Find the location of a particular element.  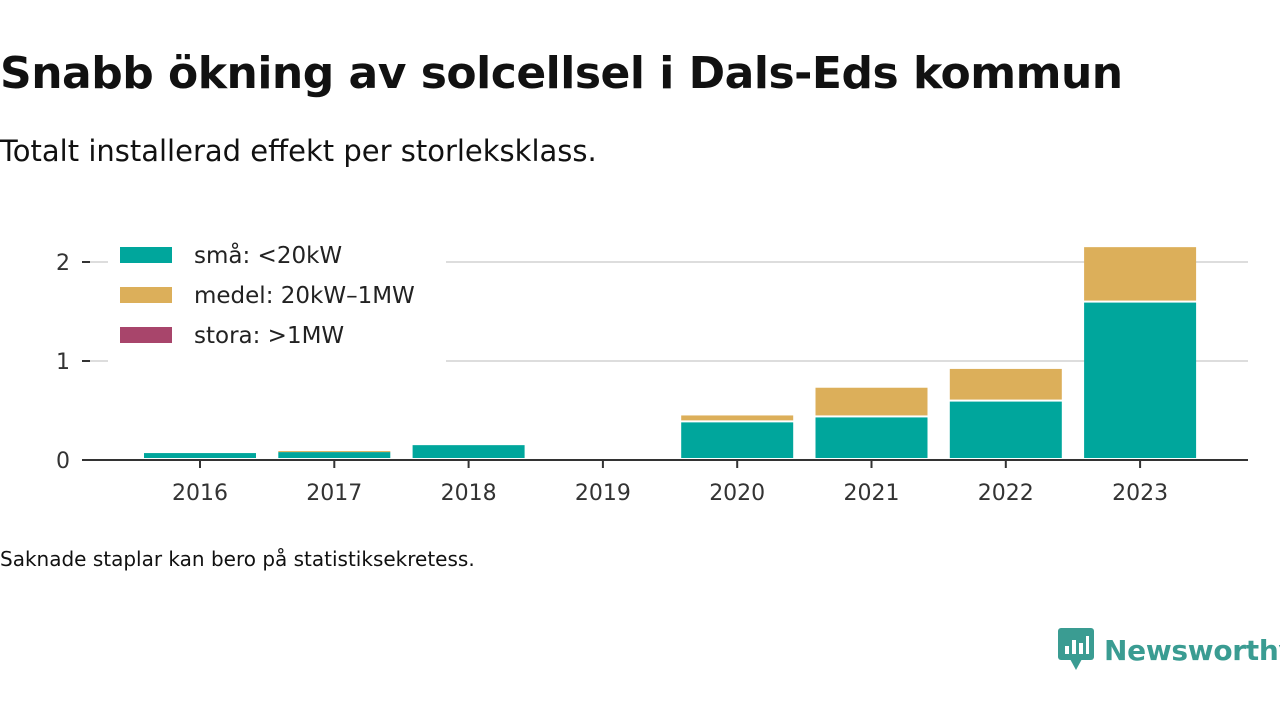

y-tick-label: 2 is located at coordinates (63, 263).